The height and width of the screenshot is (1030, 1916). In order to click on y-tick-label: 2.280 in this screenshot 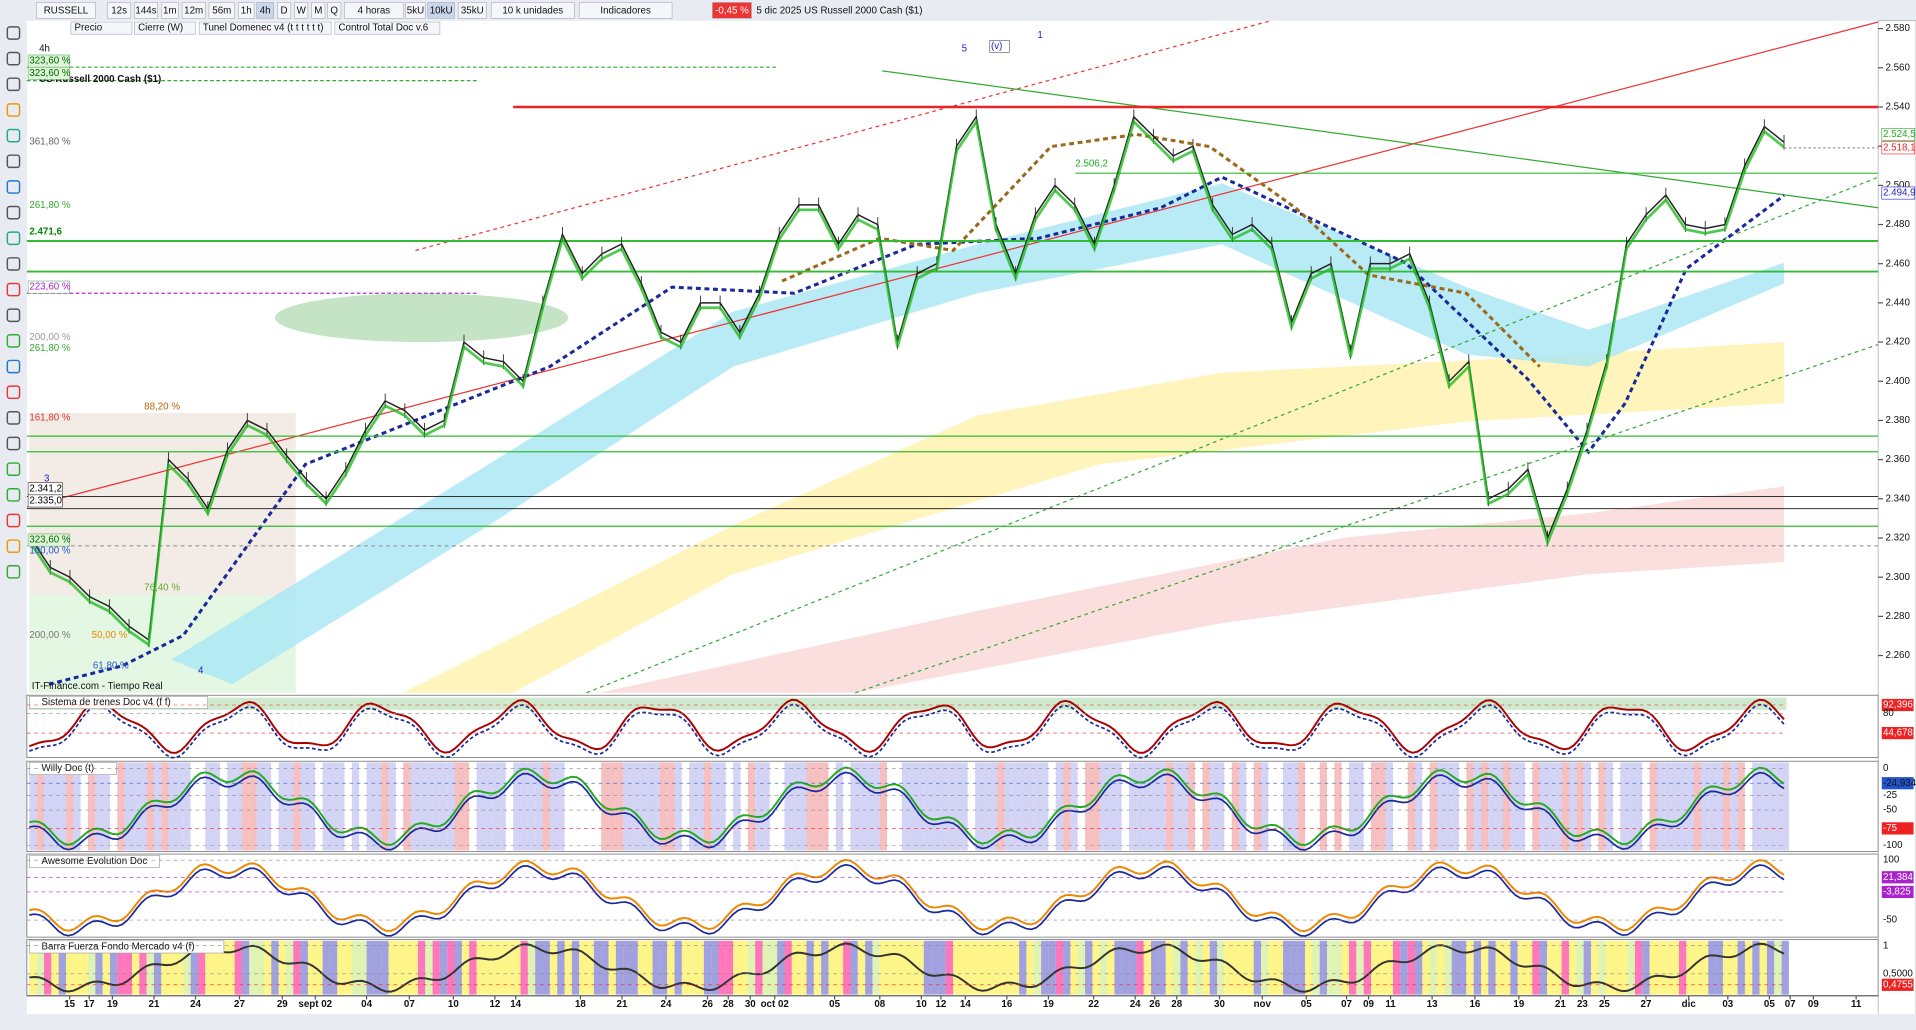, I will do `click(1897, 616)`.